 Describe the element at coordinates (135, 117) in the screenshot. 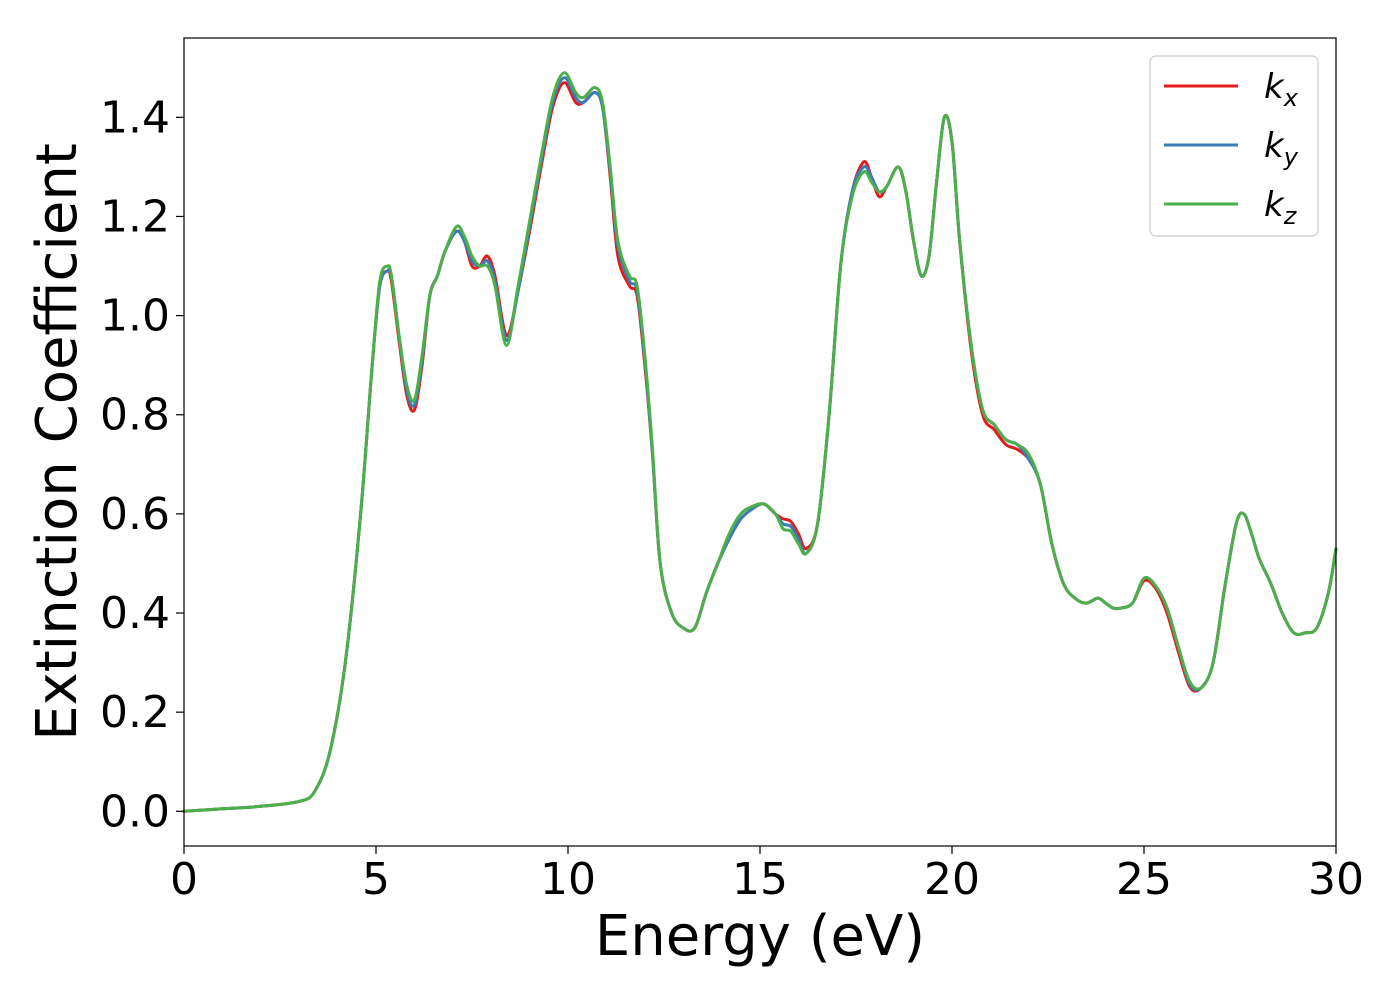

I see `y-tick-label: 1.4` at that location.